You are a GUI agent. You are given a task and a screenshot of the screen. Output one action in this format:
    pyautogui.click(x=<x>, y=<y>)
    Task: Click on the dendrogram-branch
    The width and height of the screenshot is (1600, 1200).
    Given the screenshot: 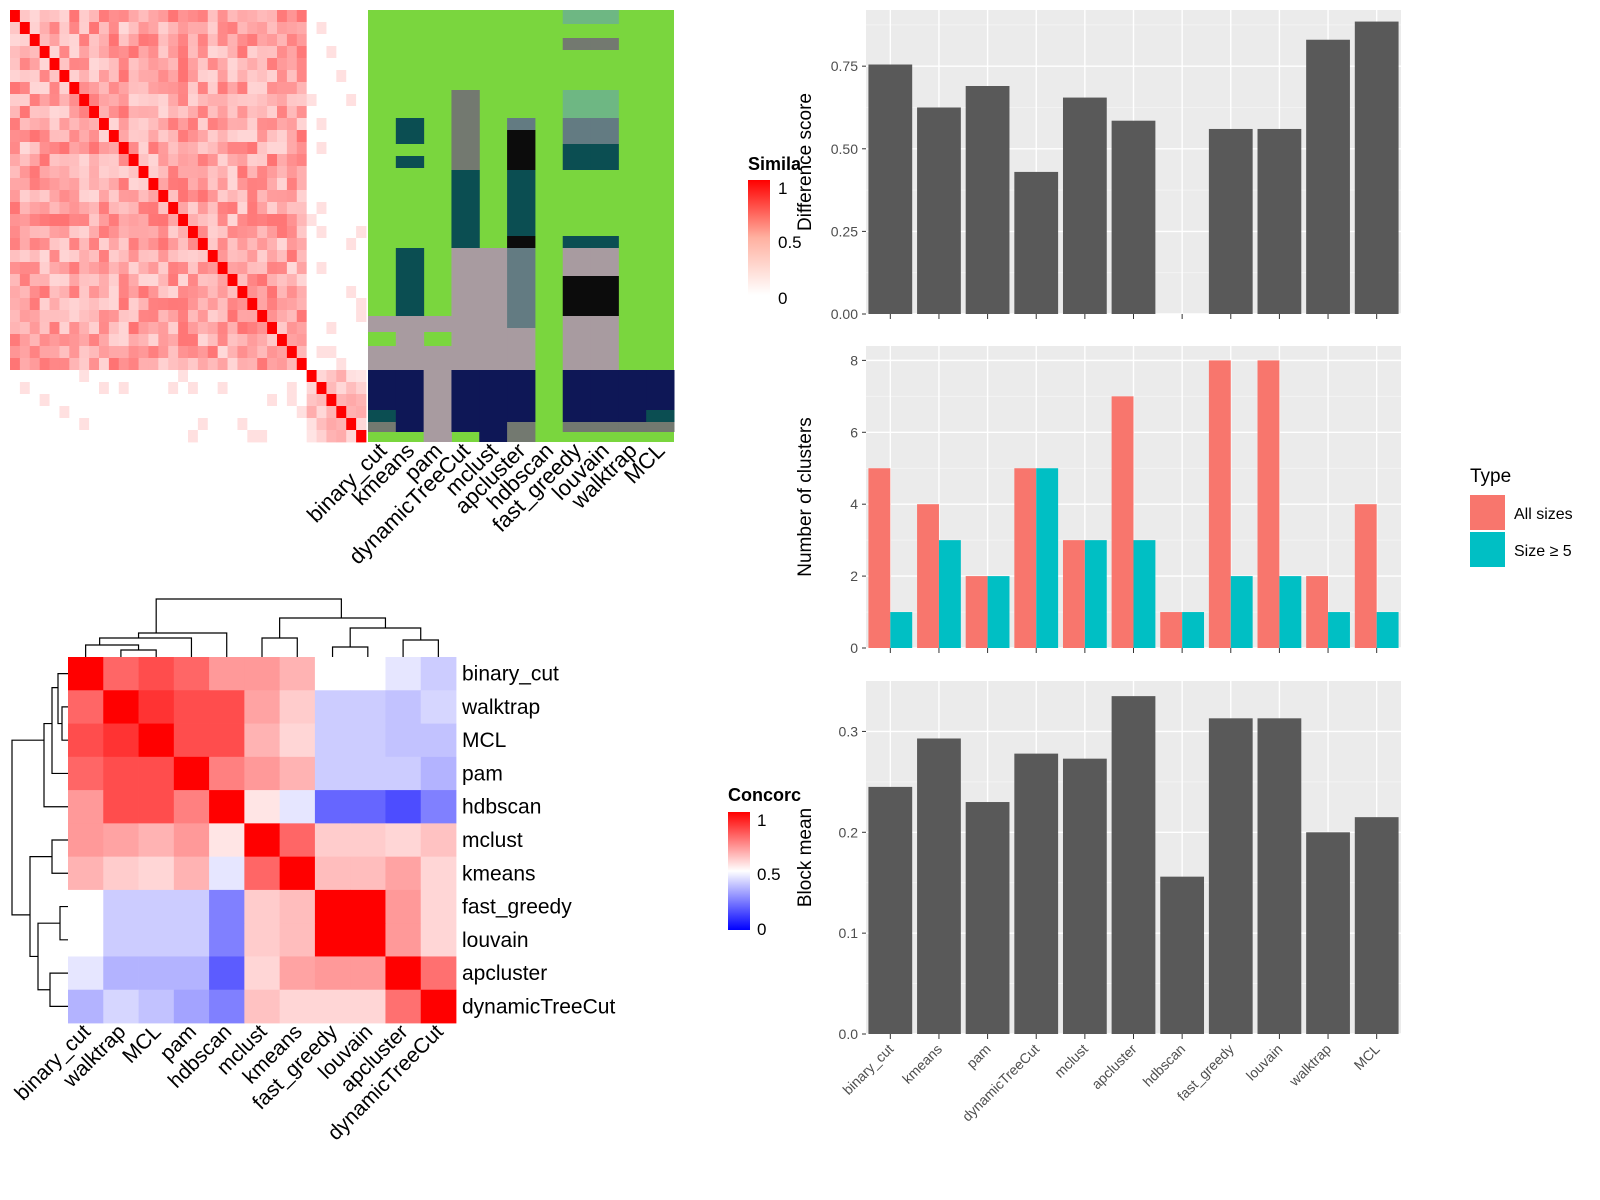 What is the action you would take?
    pyautogui.click(x=62, y=699)
    